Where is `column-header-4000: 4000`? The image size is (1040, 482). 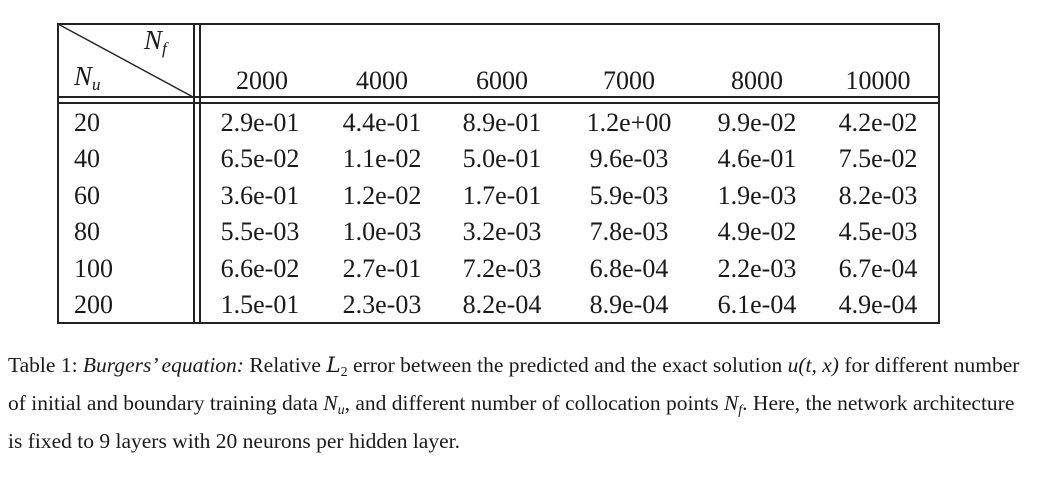 column-header-4000: 4000 is located at coordinates (382, 80).